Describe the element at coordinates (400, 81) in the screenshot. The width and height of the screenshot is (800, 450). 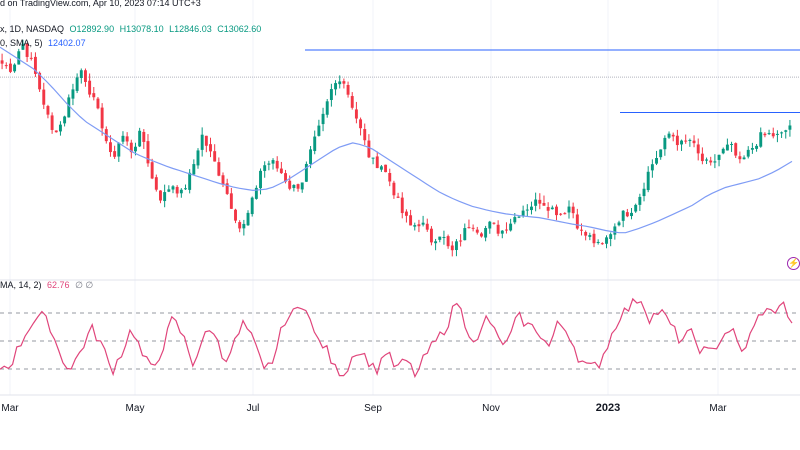
I see `horizontal-levels` at that location.